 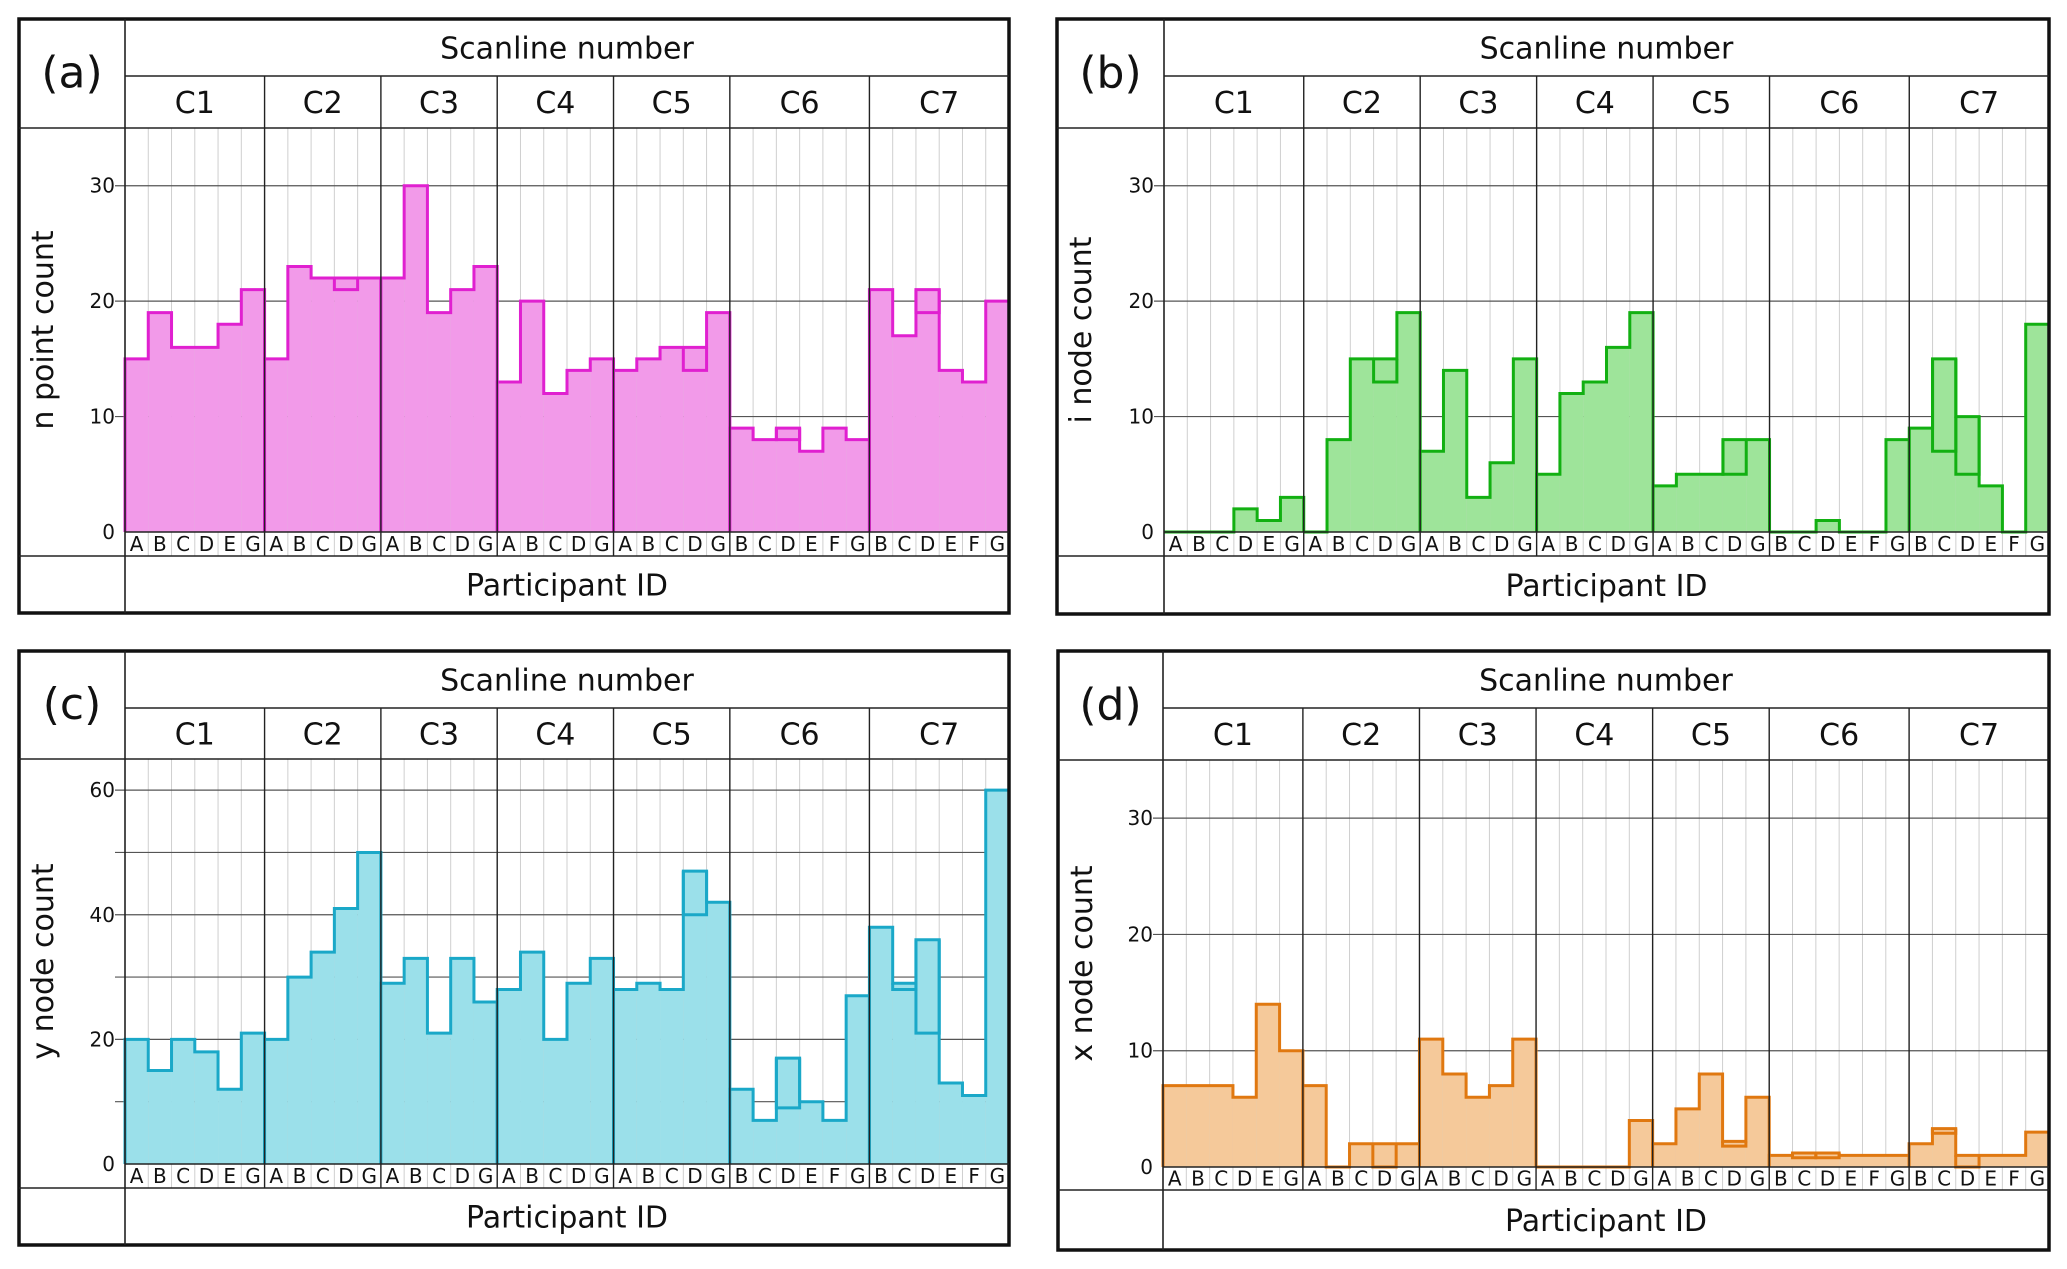 I want to click on group-c5, so click(x=672, y=421).